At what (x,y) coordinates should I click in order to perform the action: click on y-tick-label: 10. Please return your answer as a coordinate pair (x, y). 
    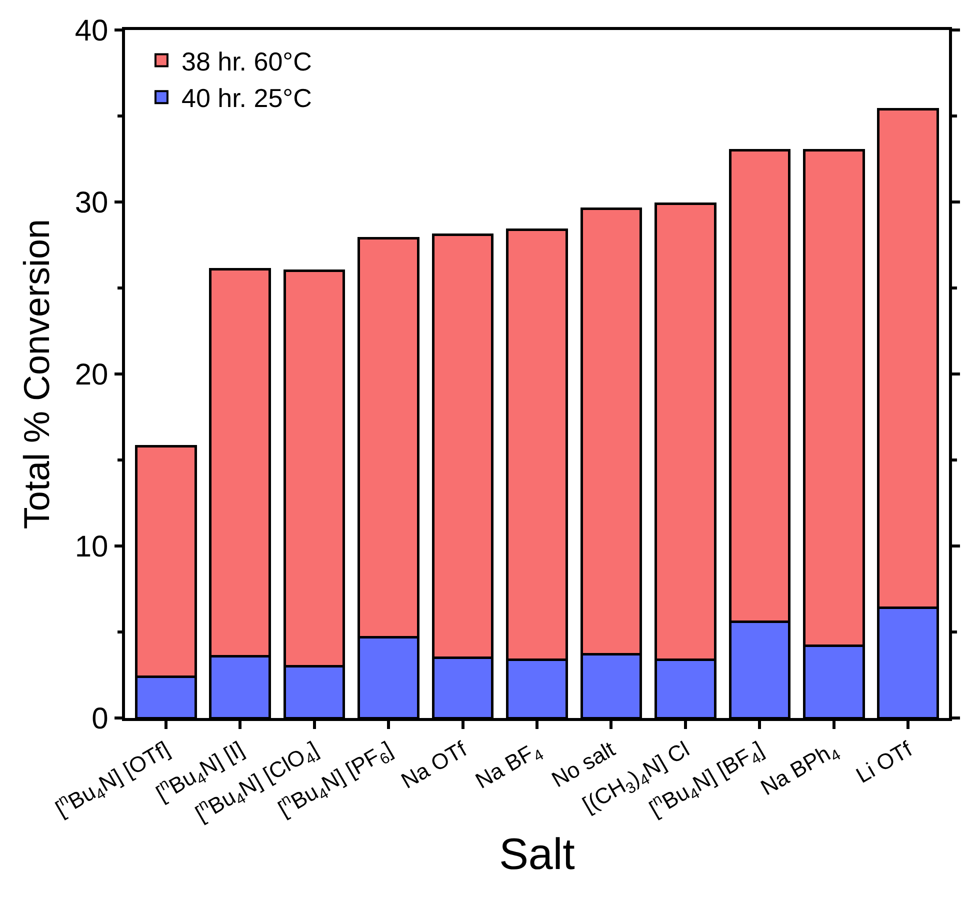
    Looking at the image, I should click on (91, 547).